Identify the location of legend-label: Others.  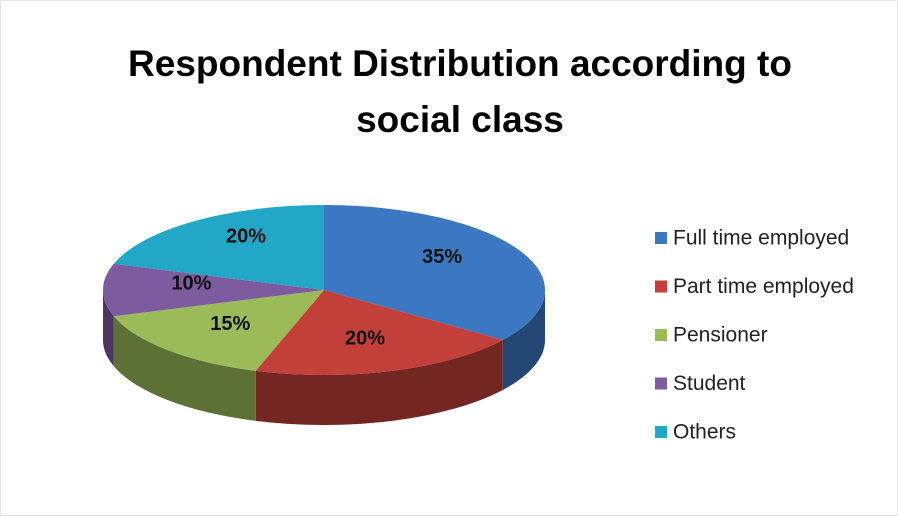
(704, 432).